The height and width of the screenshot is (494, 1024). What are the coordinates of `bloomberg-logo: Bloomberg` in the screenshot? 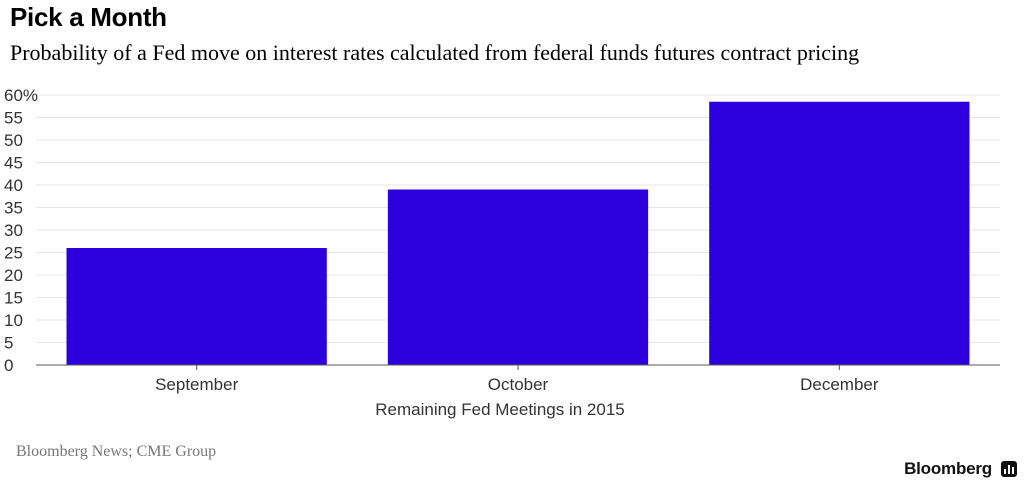 It's located at (948, 468).